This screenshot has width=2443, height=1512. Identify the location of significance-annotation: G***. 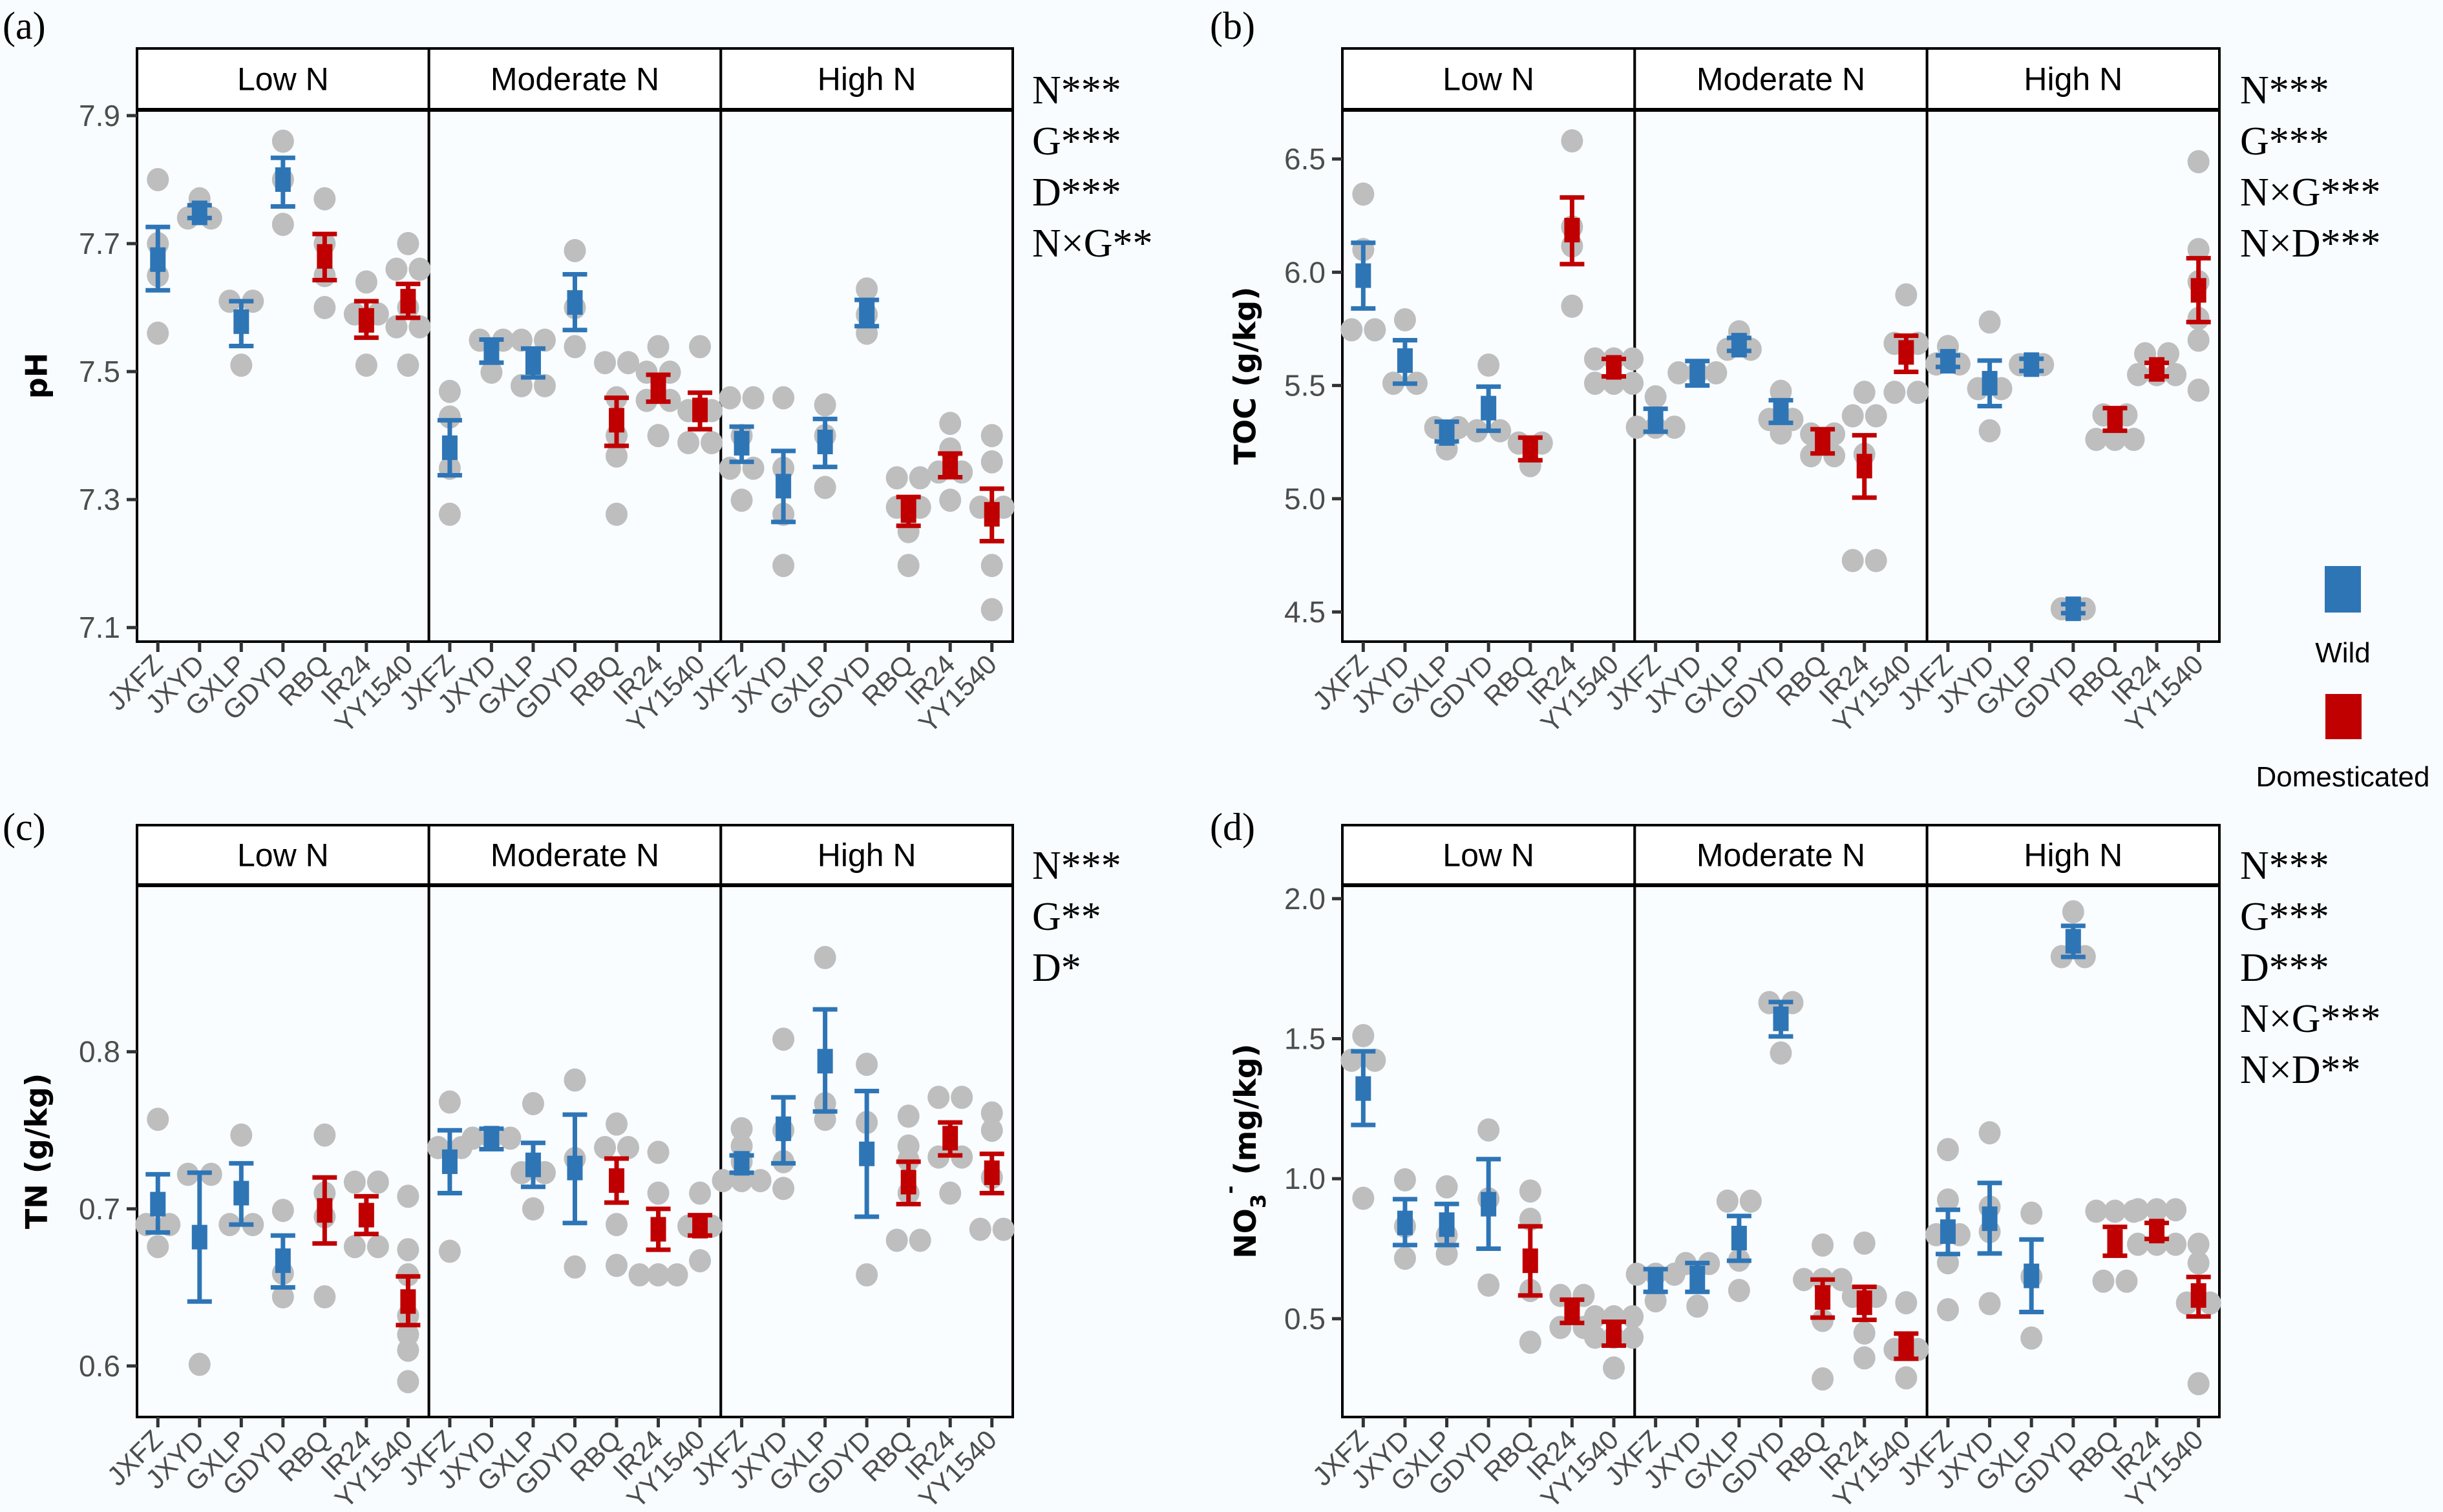
(1076, 141).